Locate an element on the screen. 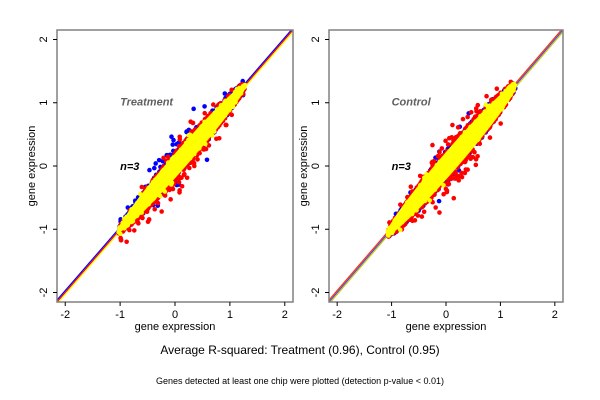 The width and height of the screenshot is (600, 400). y-tick-label: -1 is located at coordinates (44, 229).